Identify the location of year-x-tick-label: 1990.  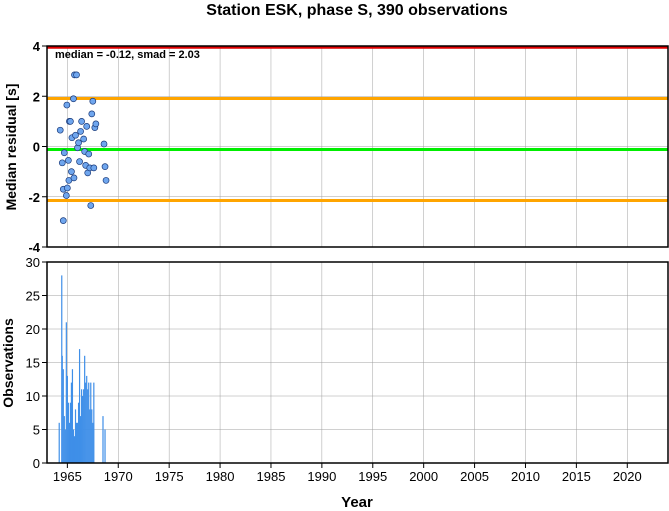
(321, 476).